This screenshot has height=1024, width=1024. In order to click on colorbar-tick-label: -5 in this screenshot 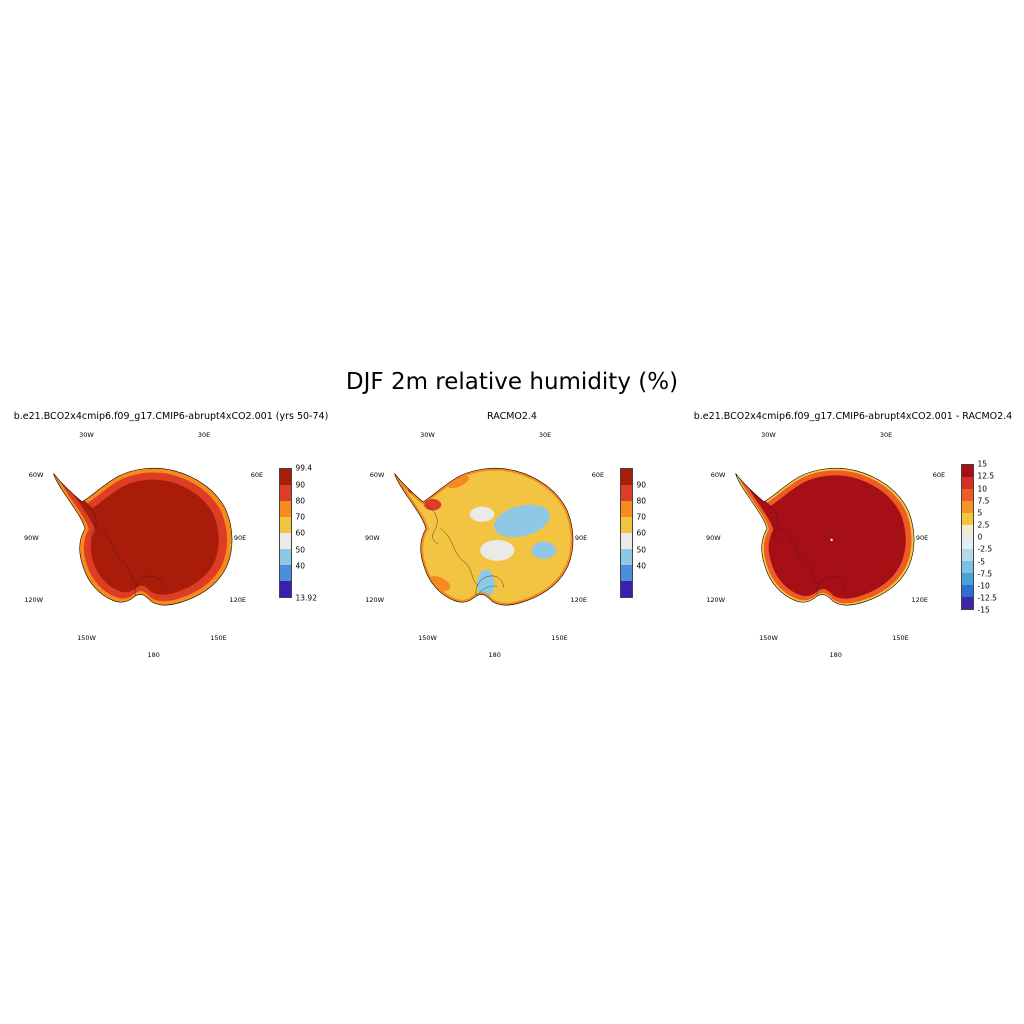, I will do `click(981, 562)`.